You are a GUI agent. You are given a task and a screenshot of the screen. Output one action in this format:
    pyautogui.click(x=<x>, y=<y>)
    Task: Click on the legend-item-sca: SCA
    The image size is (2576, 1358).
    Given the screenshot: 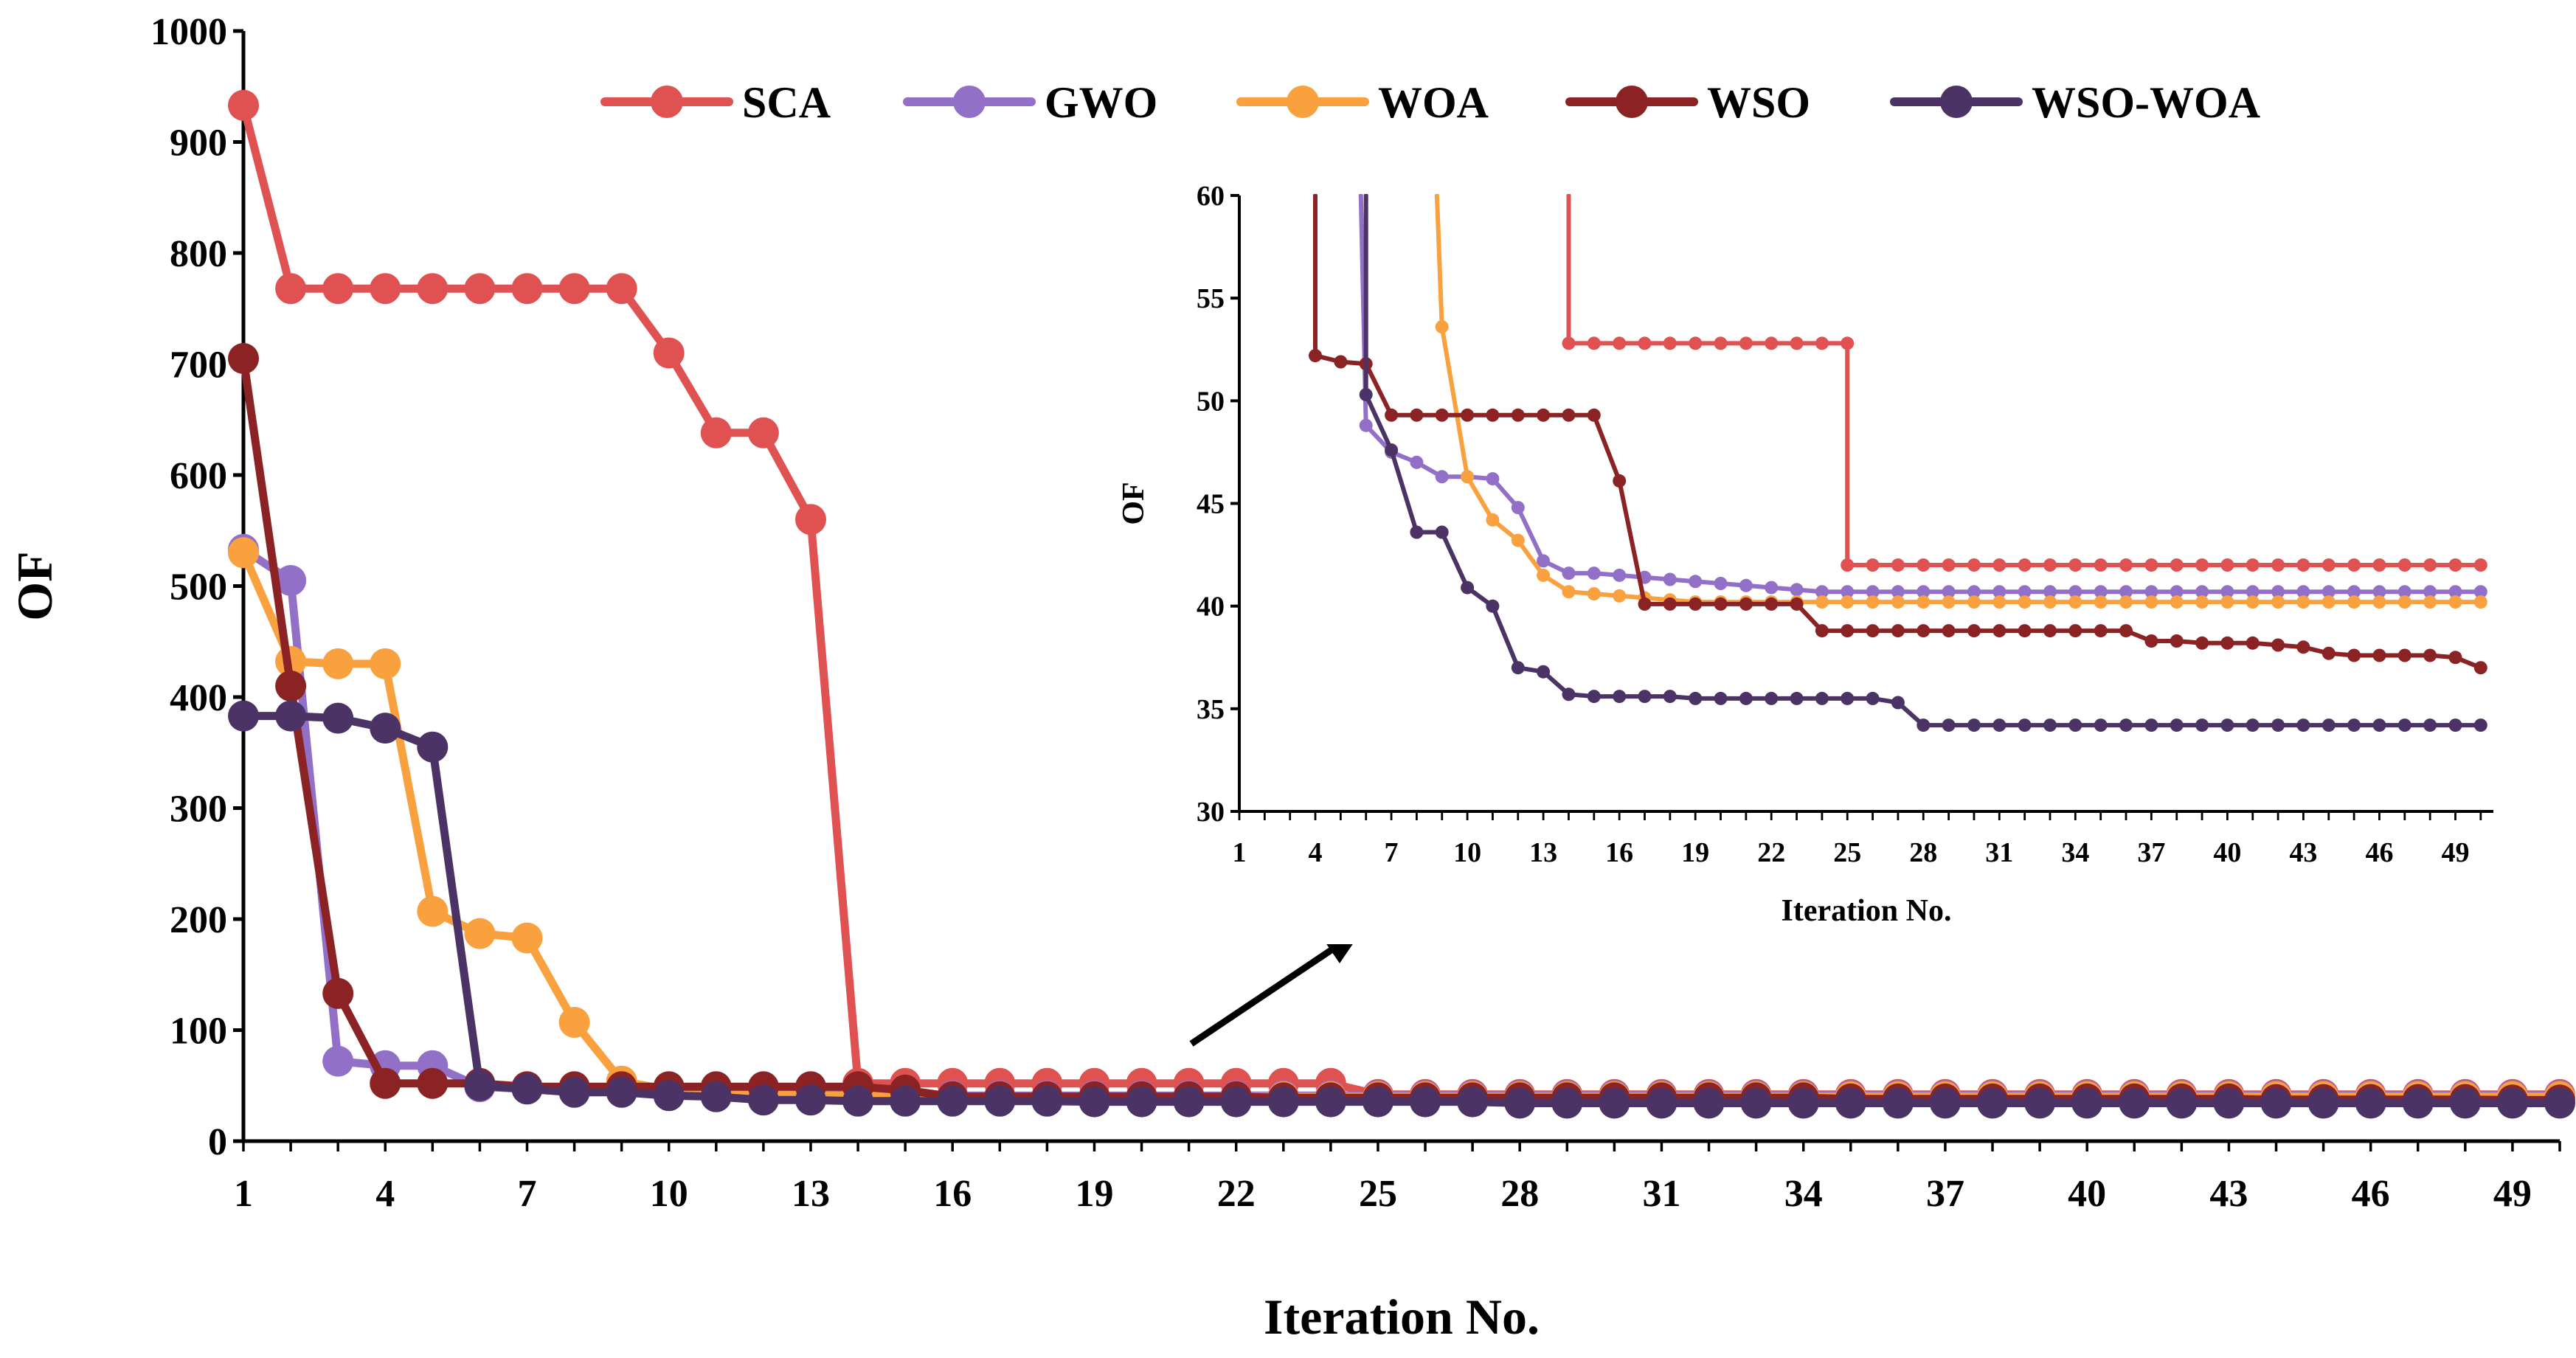 What is the action you would take?
    pyautogui.click(x=715, y=102)
    